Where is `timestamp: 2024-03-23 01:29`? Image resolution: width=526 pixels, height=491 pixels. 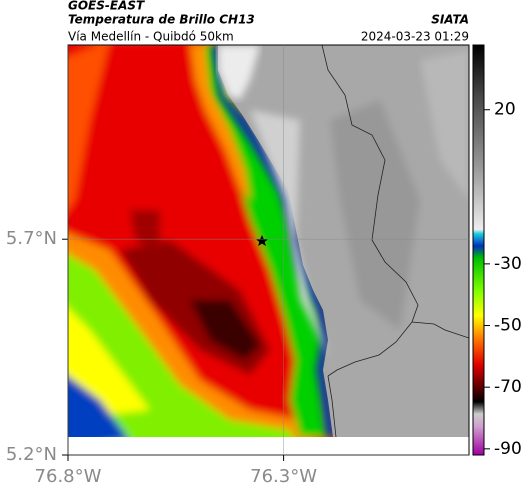
timestamp: 2024-03-23 01:29 is located at coordinates (415, 37).